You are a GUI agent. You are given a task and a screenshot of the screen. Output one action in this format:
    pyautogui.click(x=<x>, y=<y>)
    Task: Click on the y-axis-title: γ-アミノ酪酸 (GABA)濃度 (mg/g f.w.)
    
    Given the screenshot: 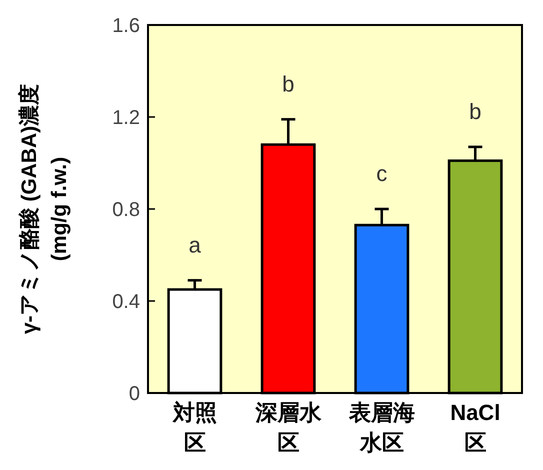 What is the action you would take?
    pyautogui.click(x=44, y=209)
    